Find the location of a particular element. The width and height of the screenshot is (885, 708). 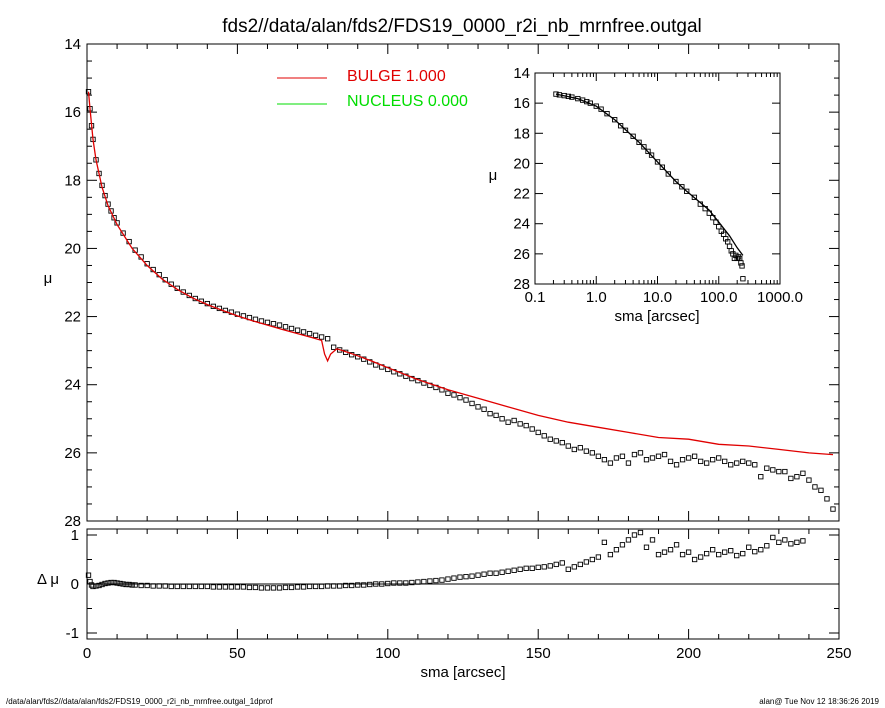

inset-x-axis: 0.1 1.0 10.0 100.0 1000.0 is located at coordinates (664, 189).